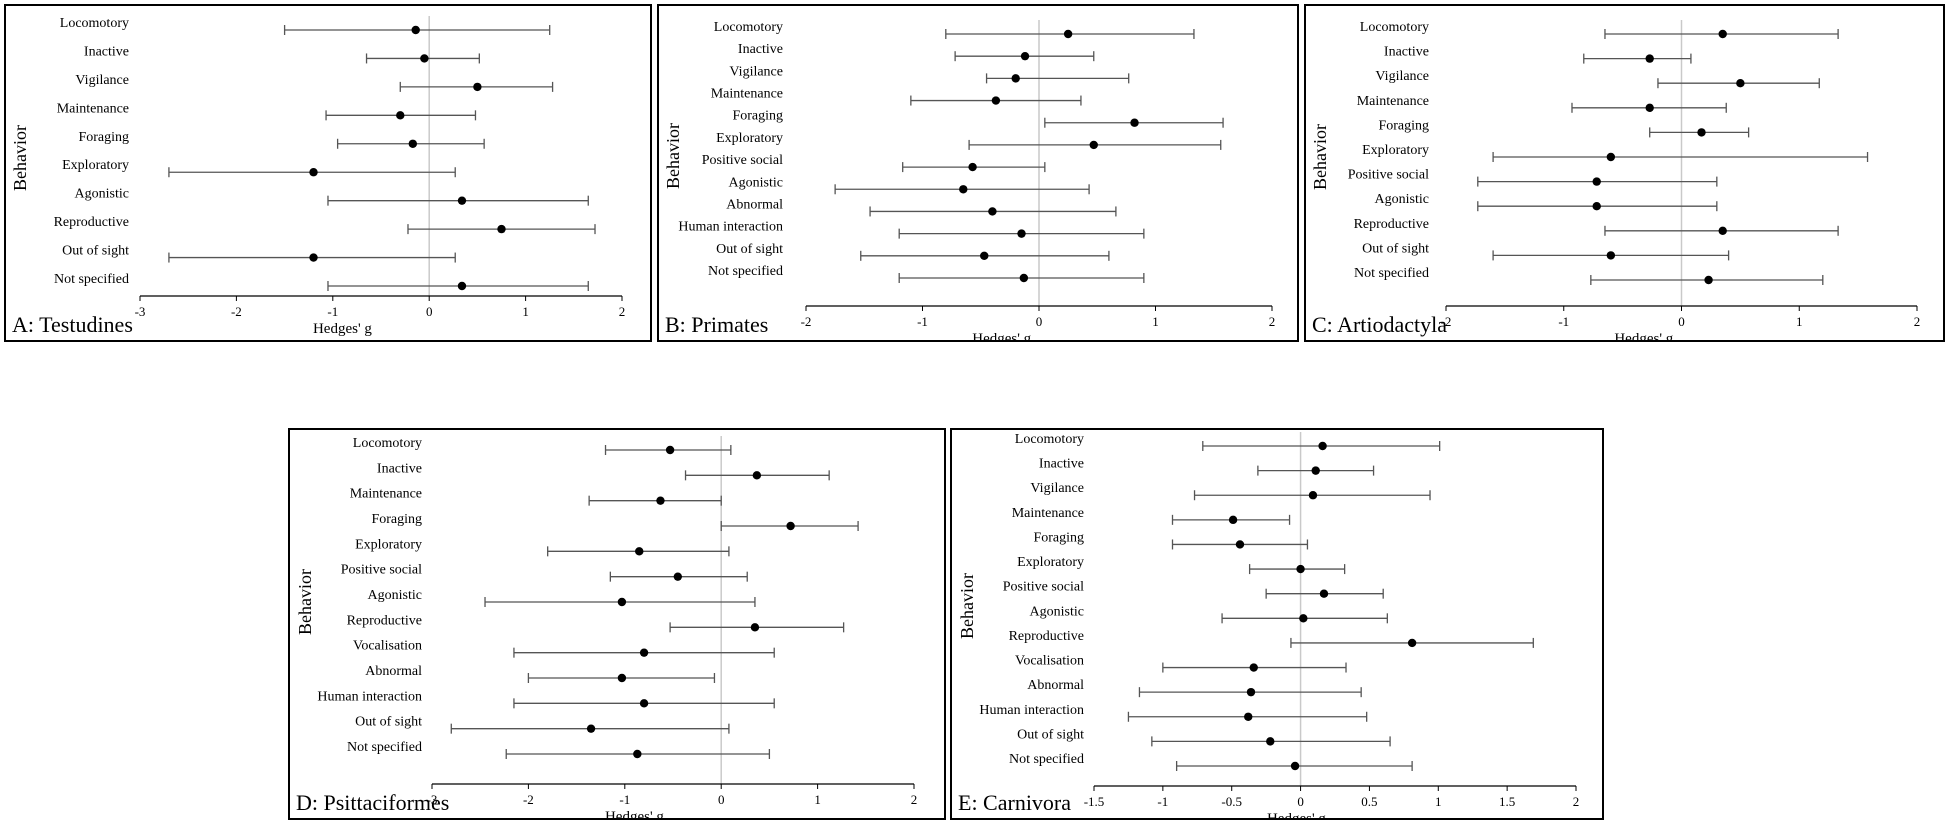 This screenshot has height=823, width=1949. I want to click on category-label: Positive social, so click(1043, 587).